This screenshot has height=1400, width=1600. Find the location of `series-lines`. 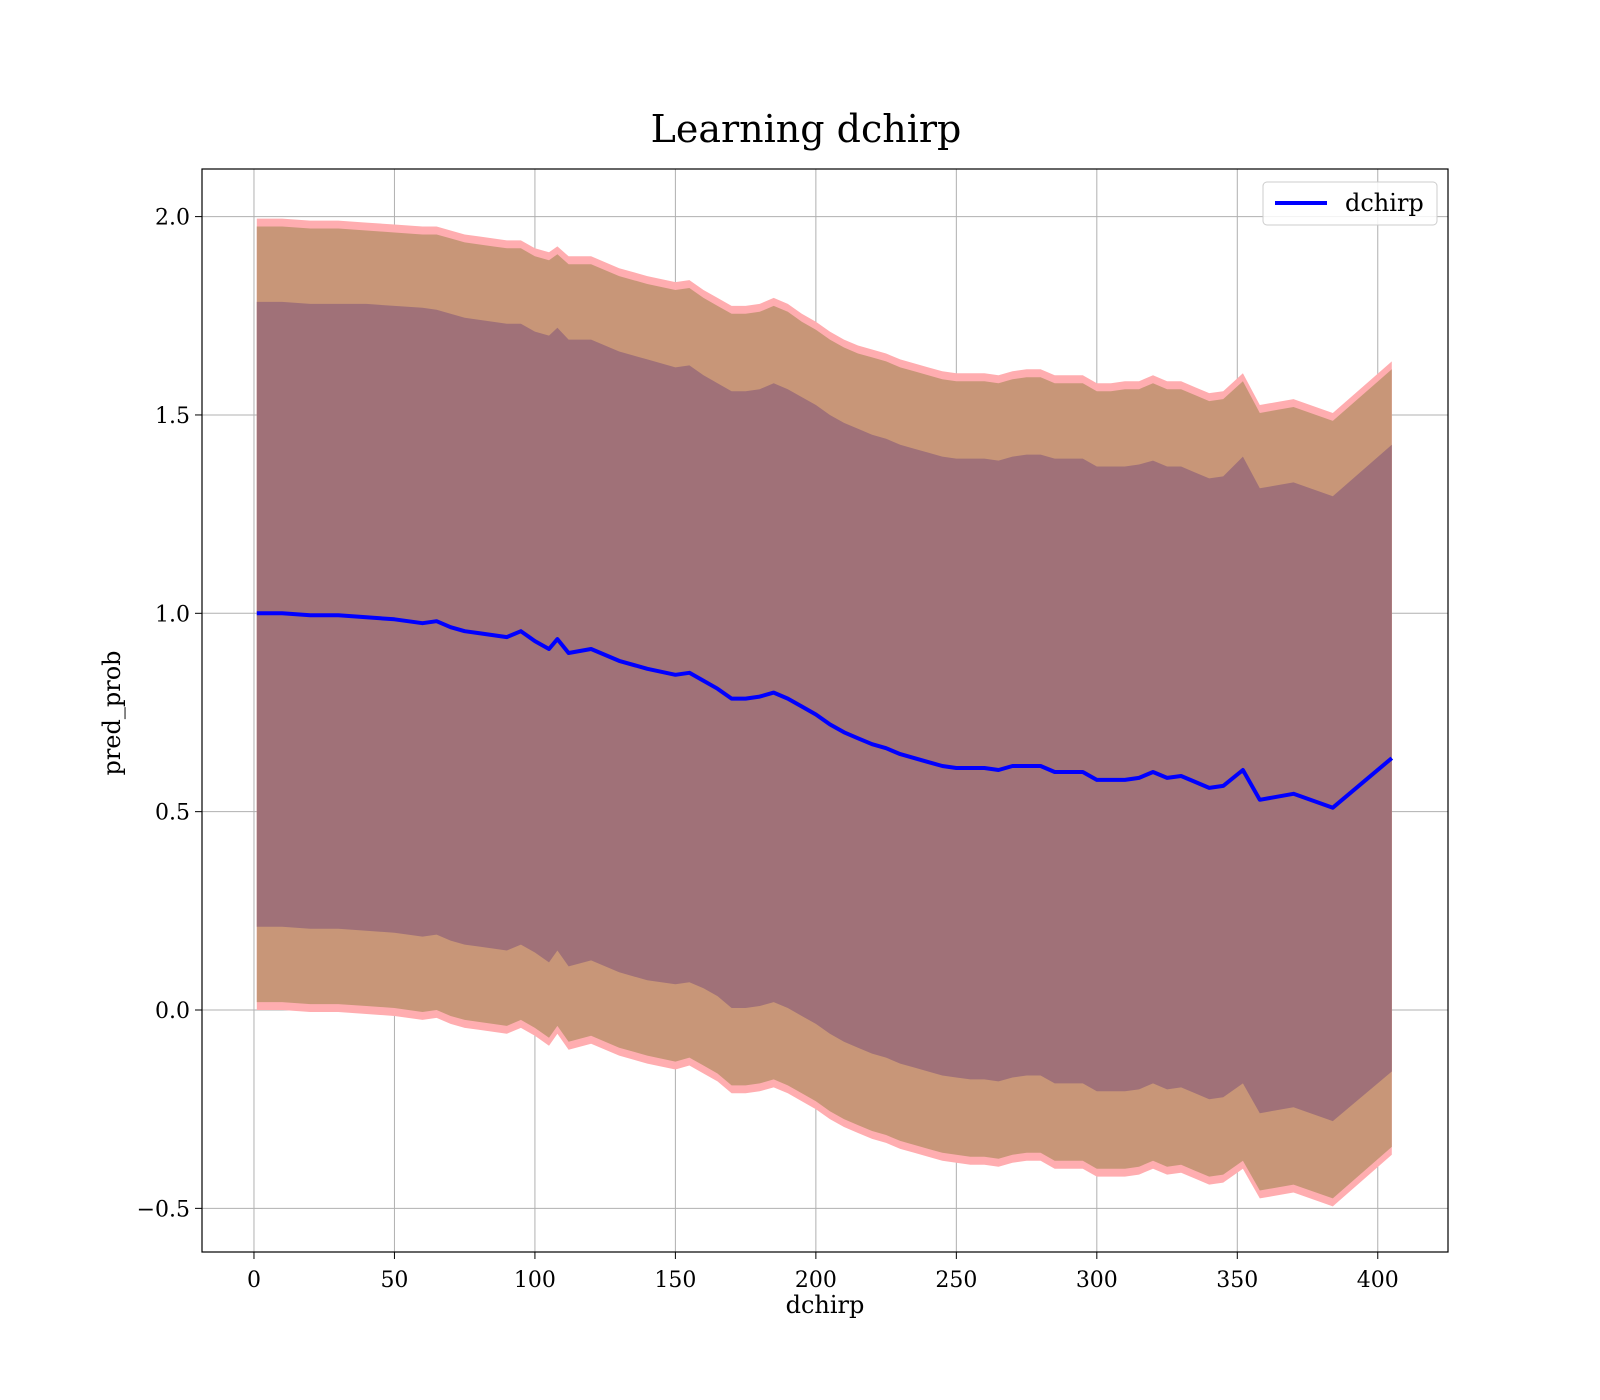

series-lines is located at coordinates (825, 710).